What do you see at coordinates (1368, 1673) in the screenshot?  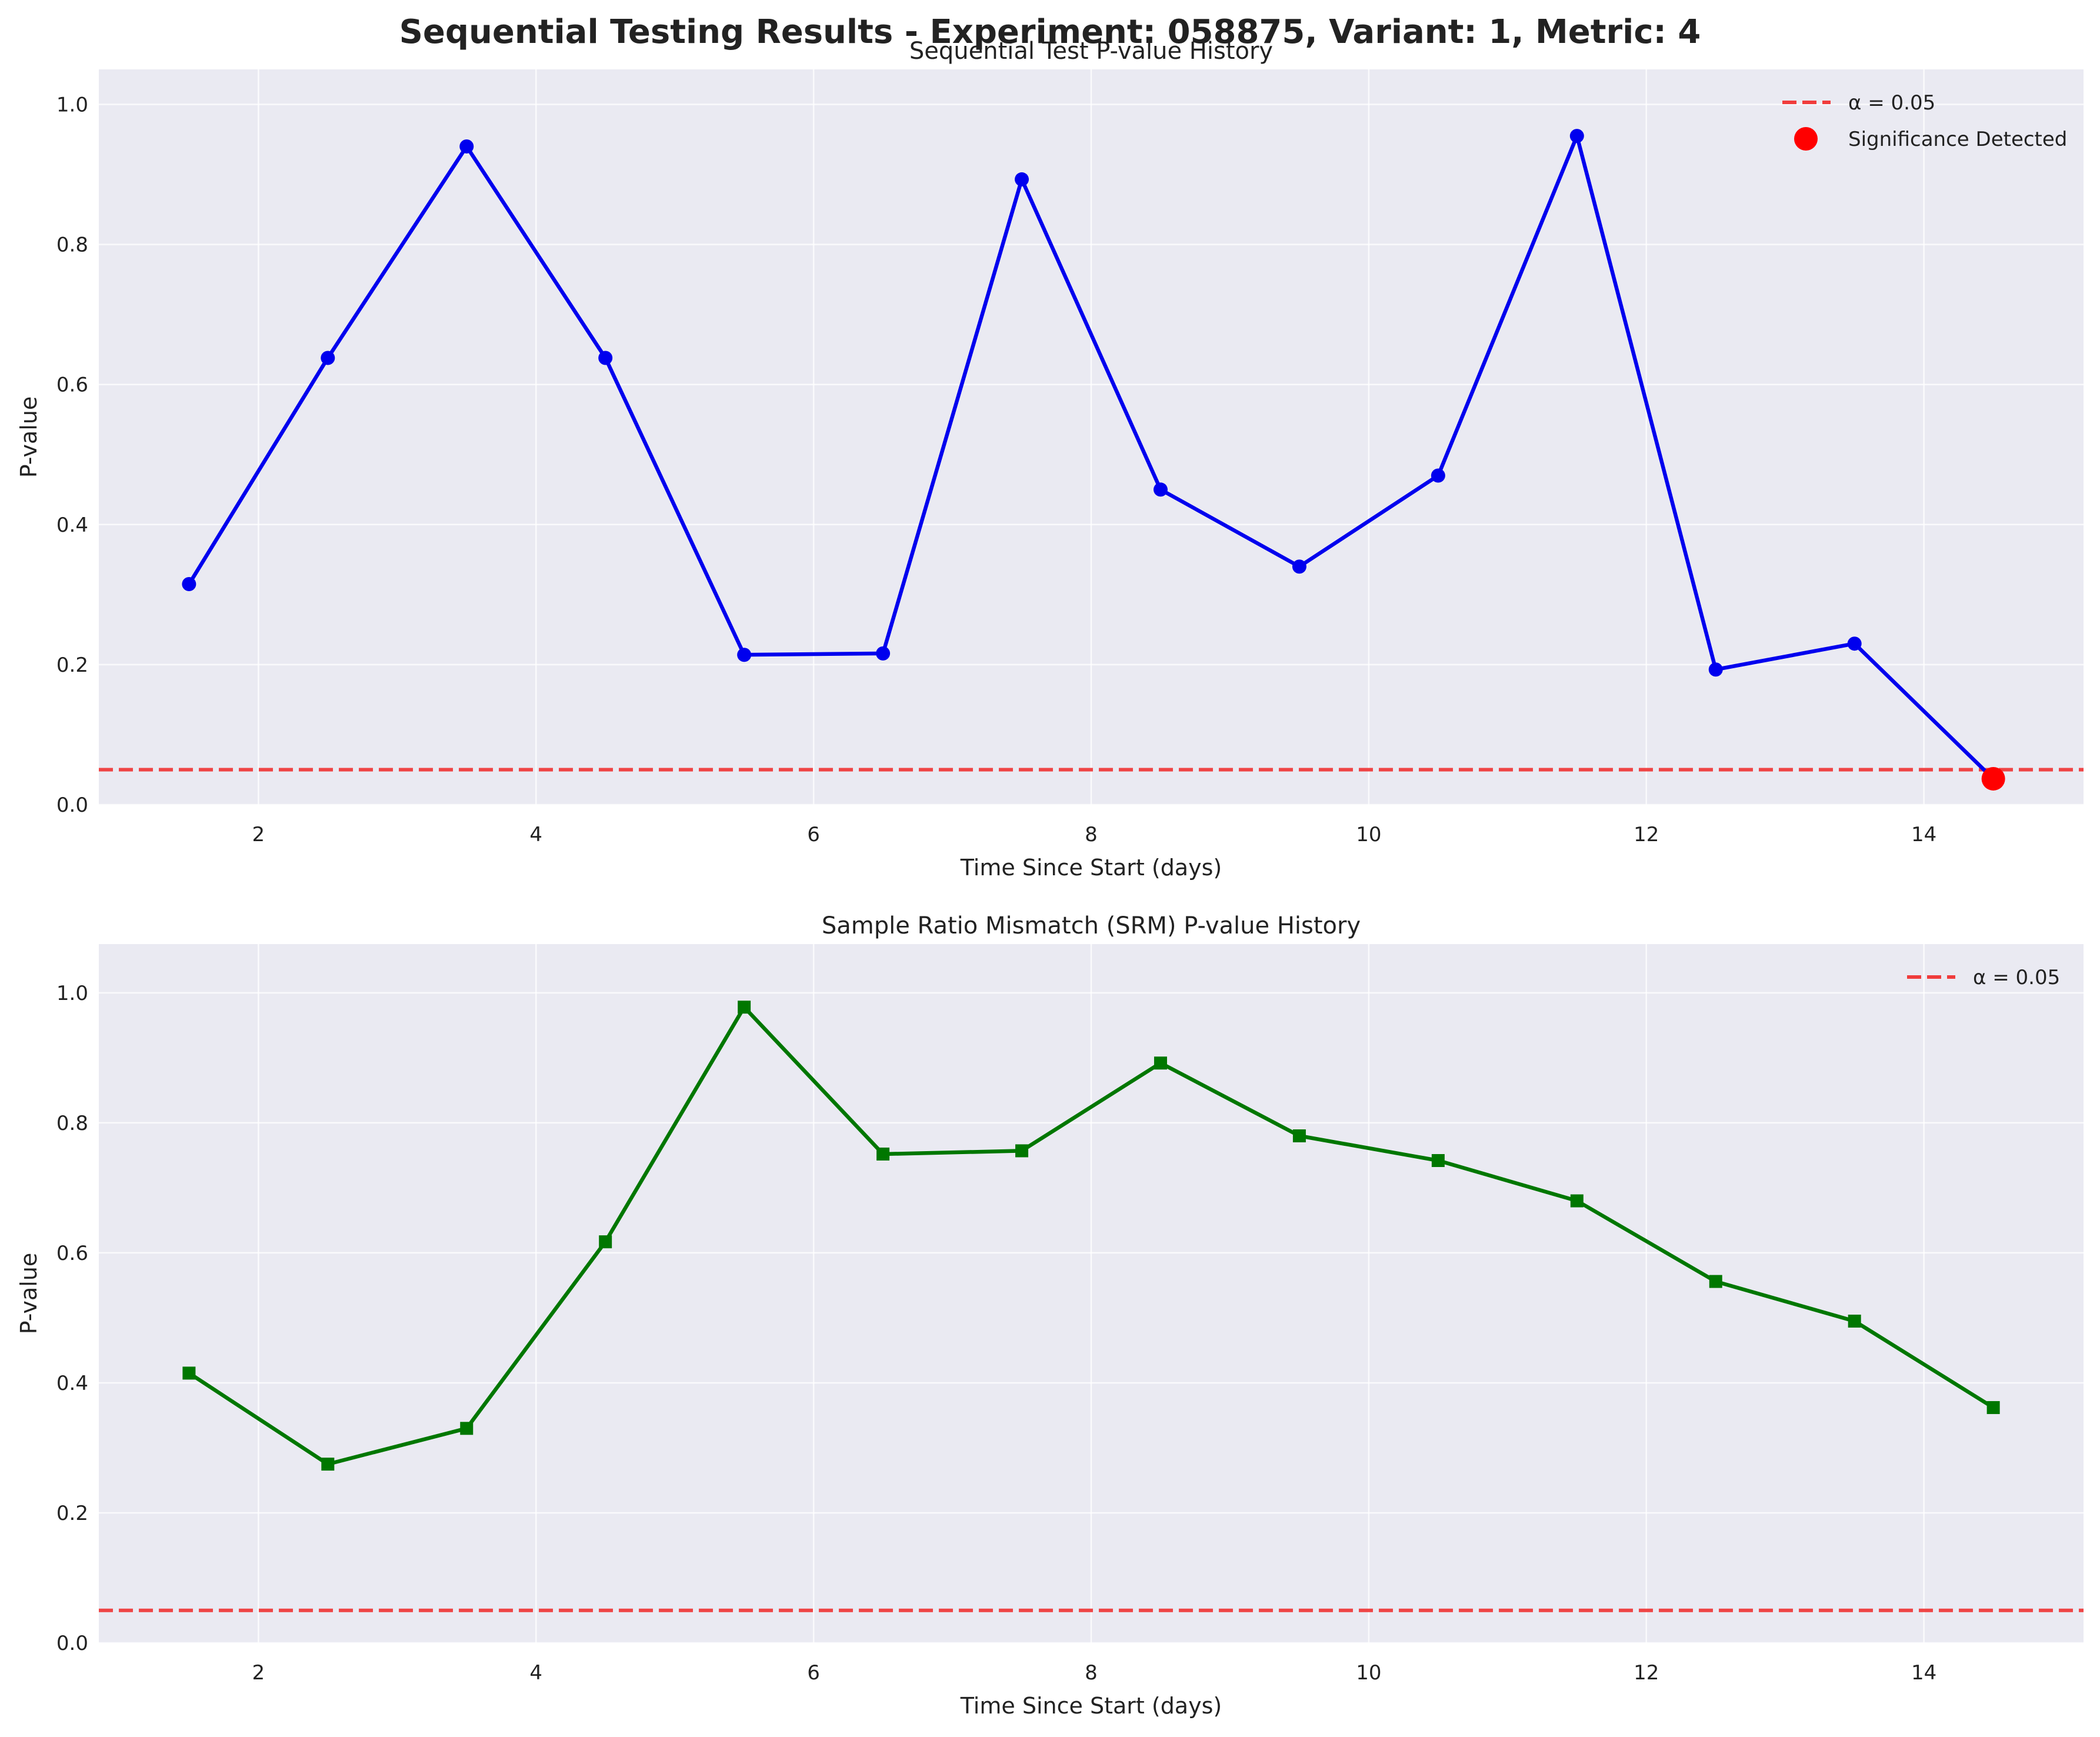 I see `srm-x-tick-label: 10` at bounding box center [1368, 1673].